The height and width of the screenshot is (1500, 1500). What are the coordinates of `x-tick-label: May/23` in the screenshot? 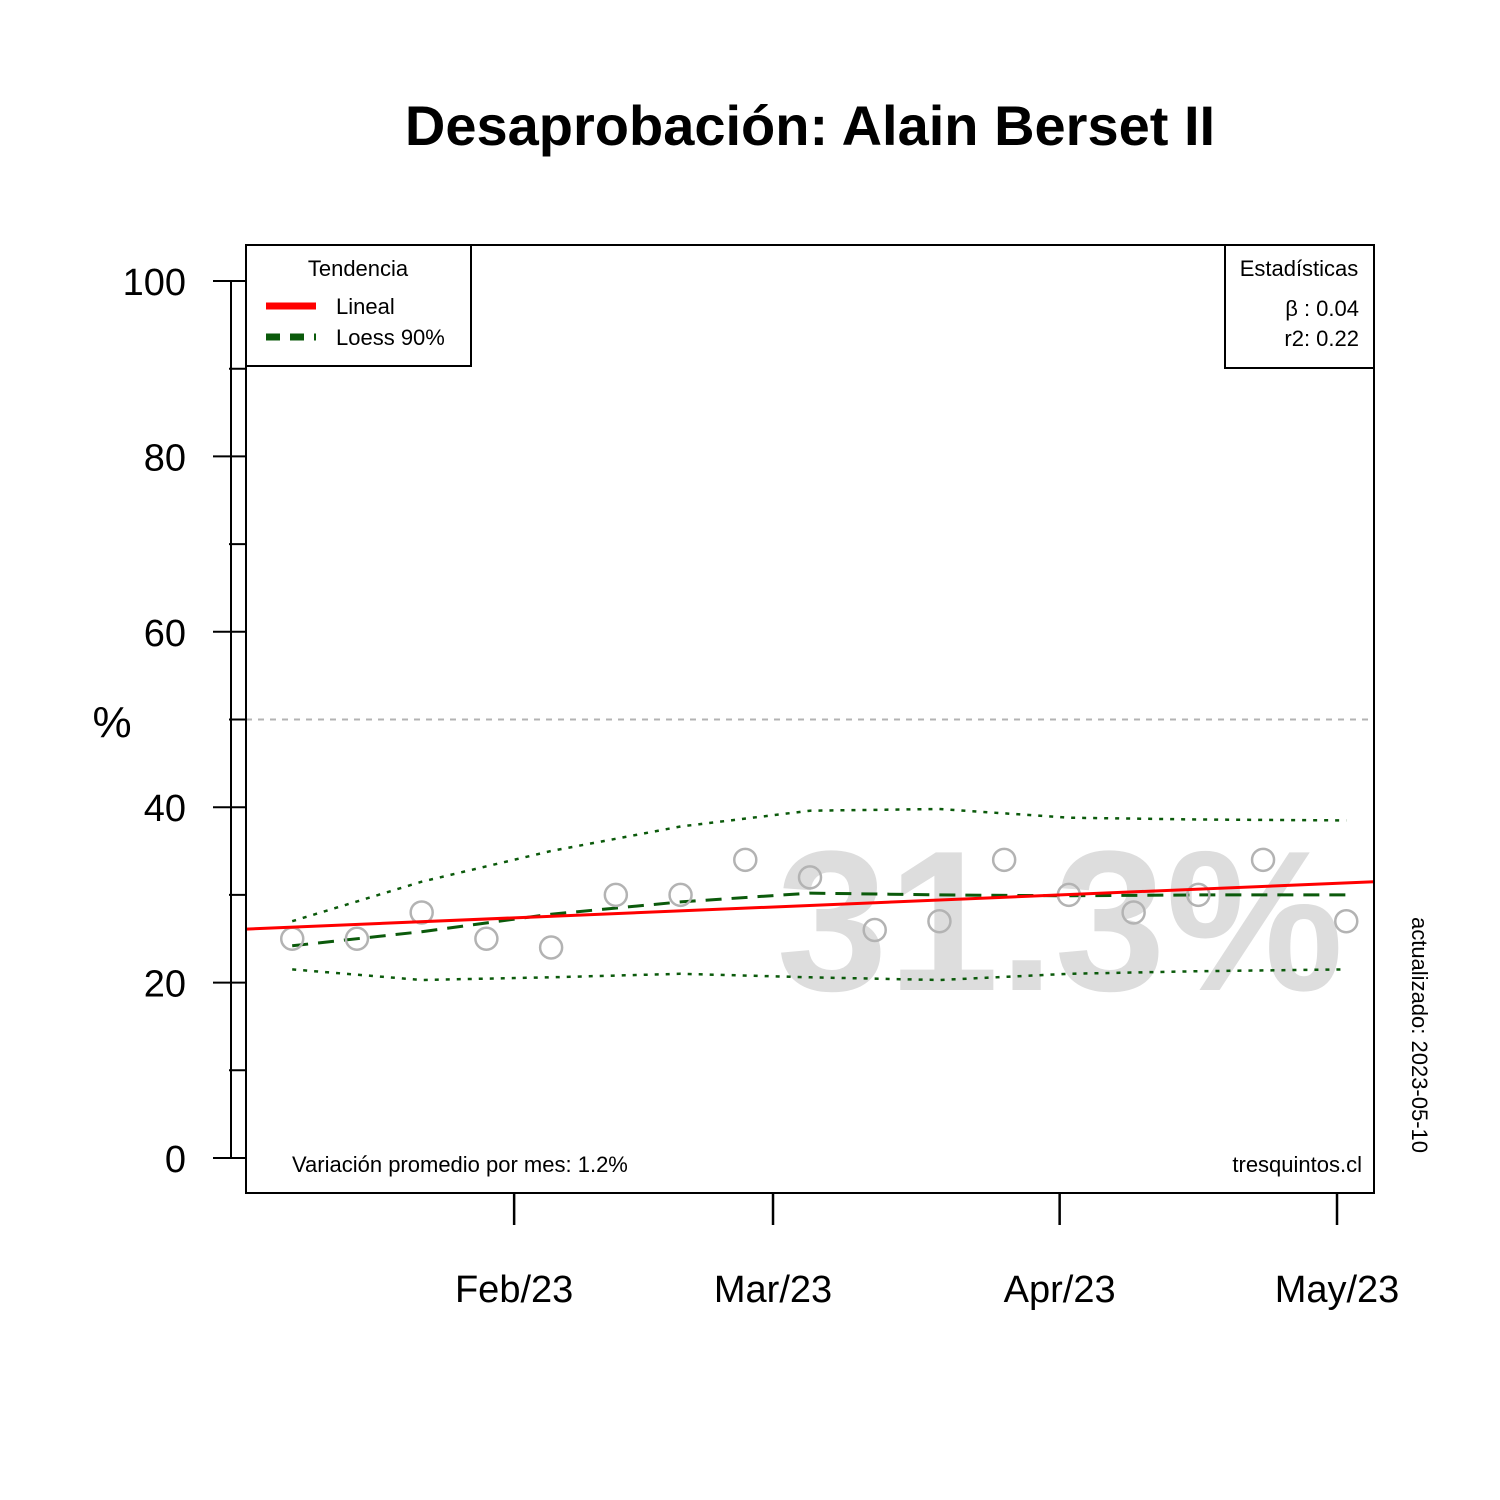 It's located at (1337, 1290).